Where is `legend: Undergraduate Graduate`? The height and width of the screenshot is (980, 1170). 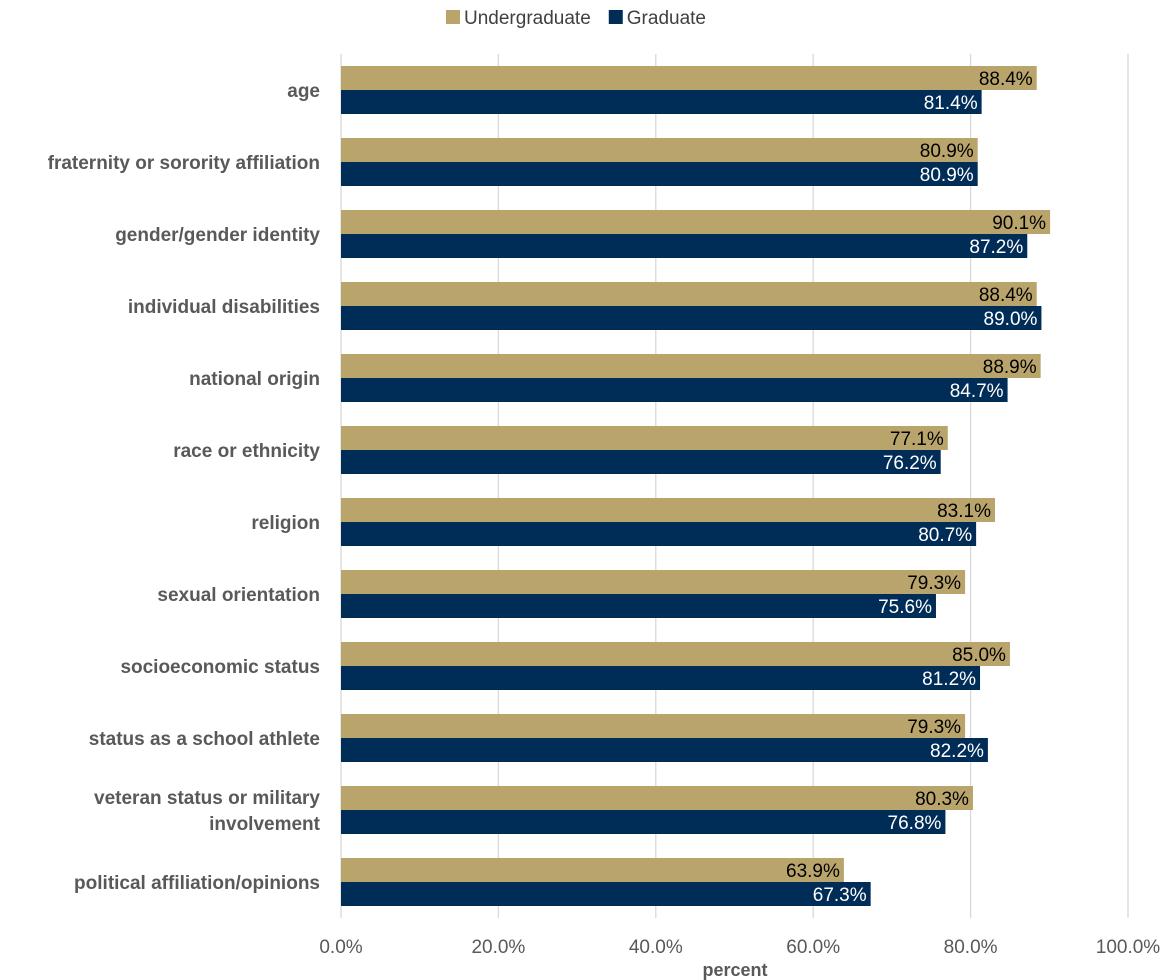 legend: Undergraduate Graduate is located at coordinates (576, 18).